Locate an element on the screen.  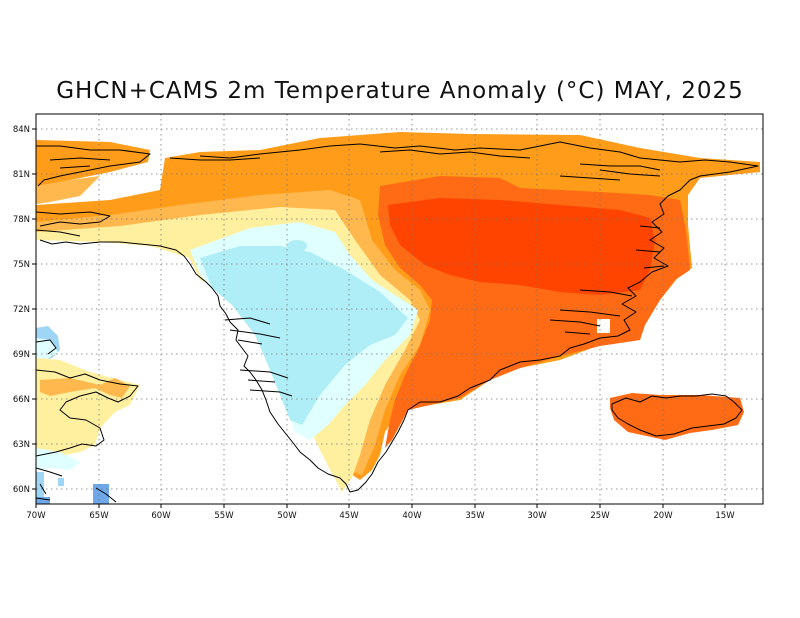
coastline-east-fjords is located at coordinates (607, 280).